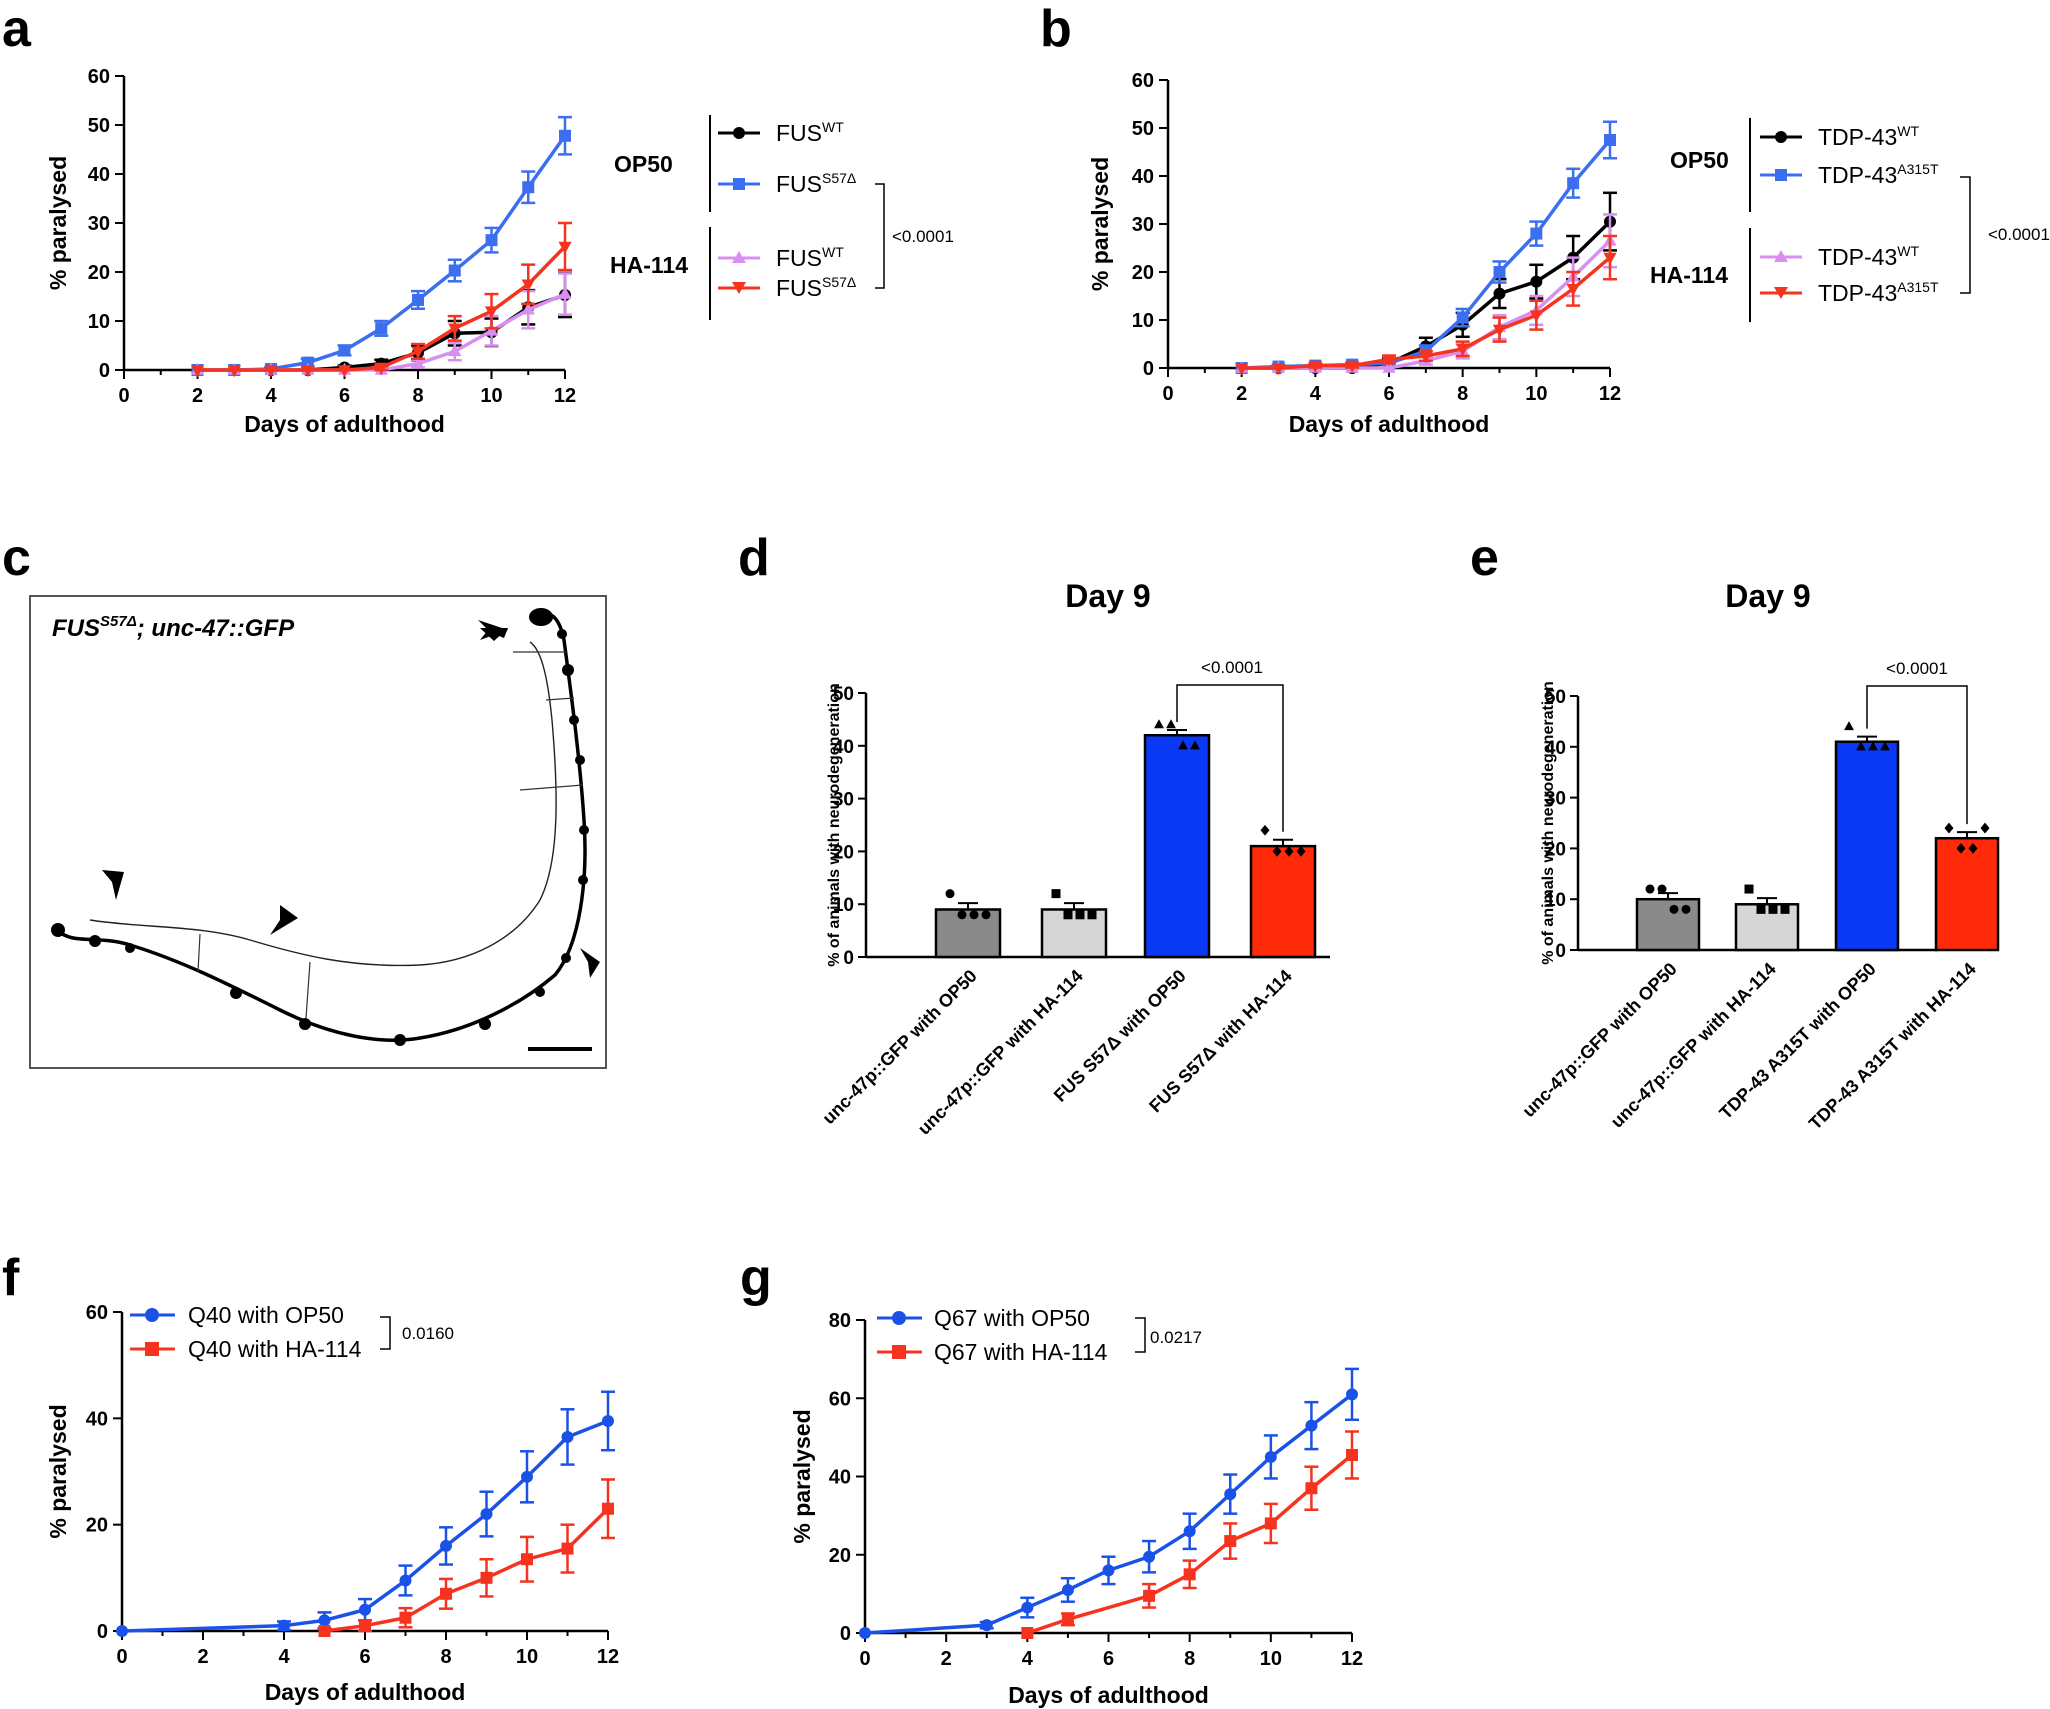 The image size is (2050, 1709). I want to click on legend-b-label-tdp-wt: TDP-43WT, so click(1868, 136).